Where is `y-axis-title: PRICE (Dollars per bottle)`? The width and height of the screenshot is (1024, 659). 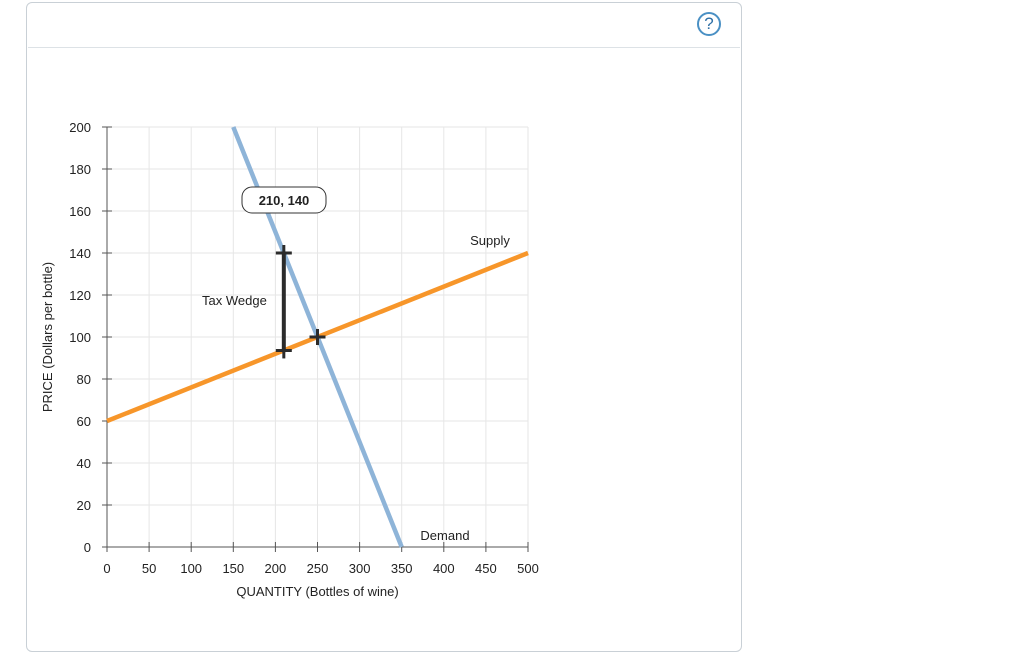 y-axis-title: PRICE (Dollars per bottle) is located at coordinates (47, 337).